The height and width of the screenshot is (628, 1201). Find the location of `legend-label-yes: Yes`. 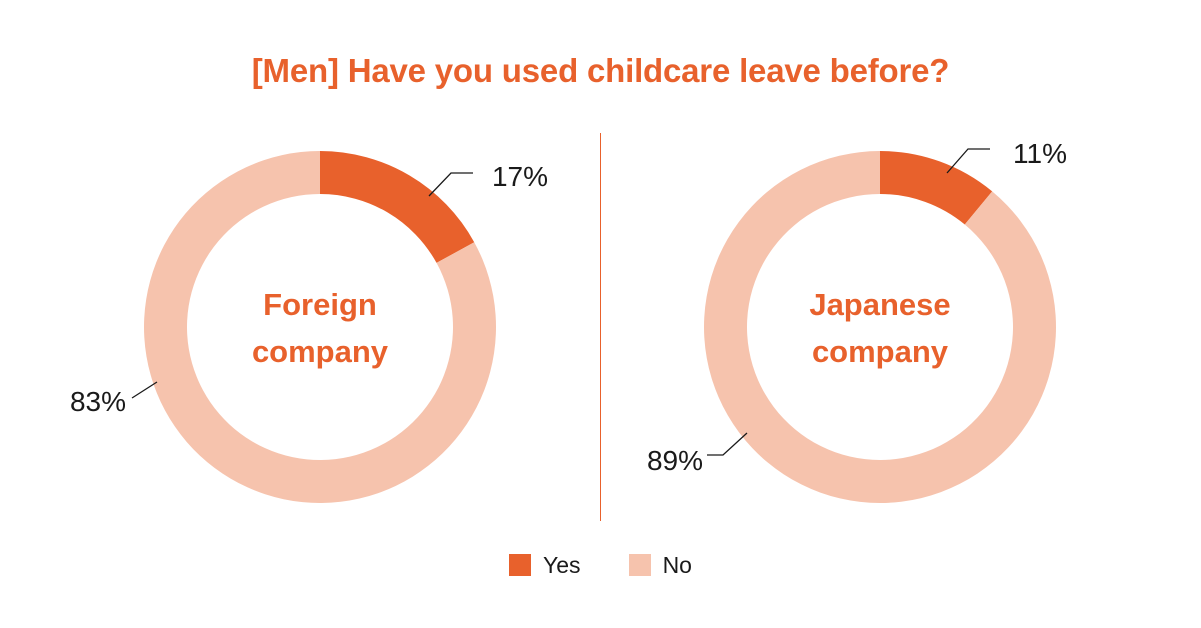

legend-label-yes: Yes is located at coordinates (562, 564).